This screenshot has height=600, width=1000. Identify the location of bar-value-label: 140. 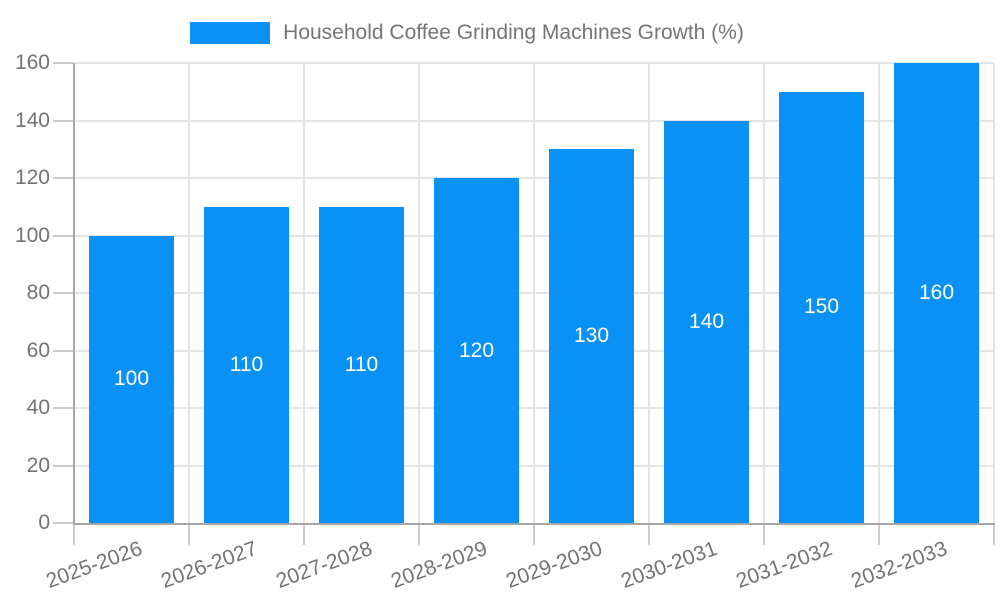
(706, 321).